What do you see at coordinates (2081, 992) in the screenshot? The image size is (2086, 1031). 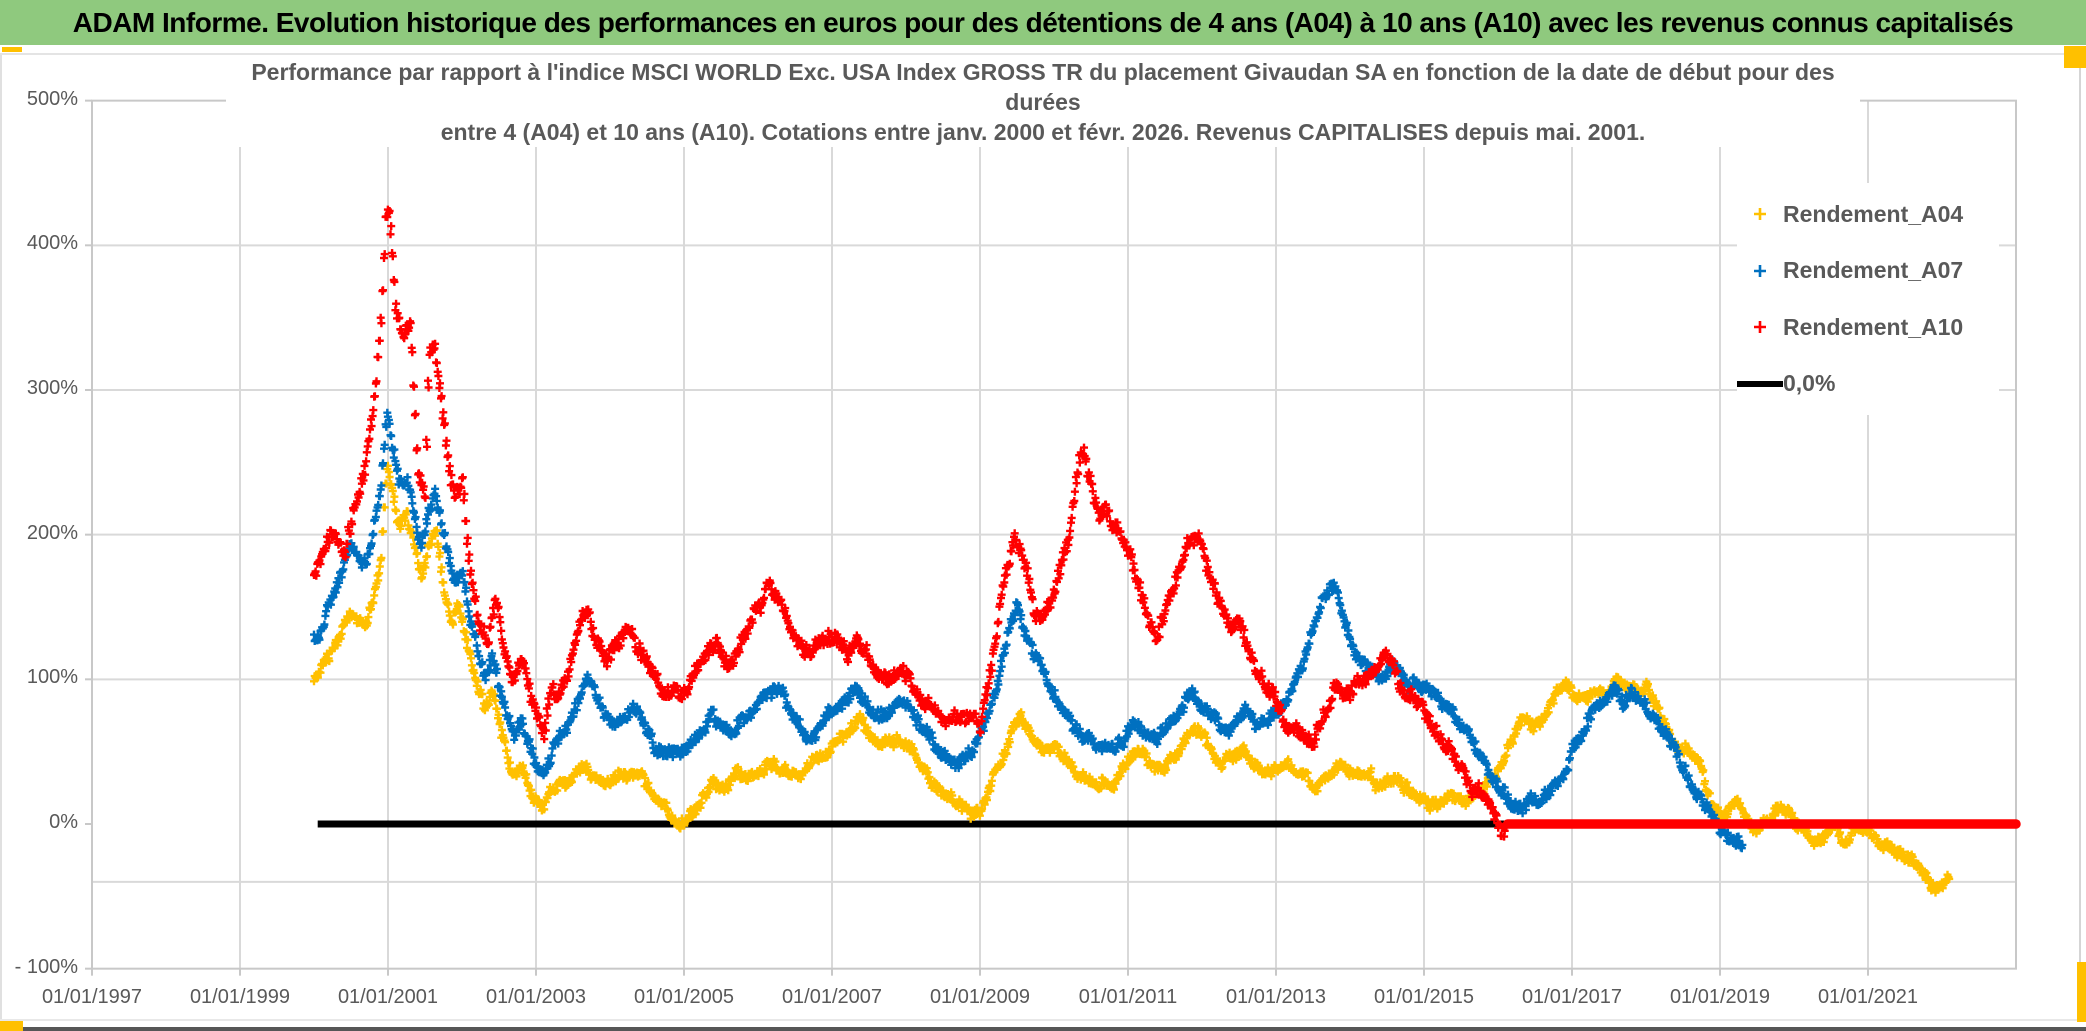 I see `accent-mark-bottom-right` at bounding box center [2081, 992].